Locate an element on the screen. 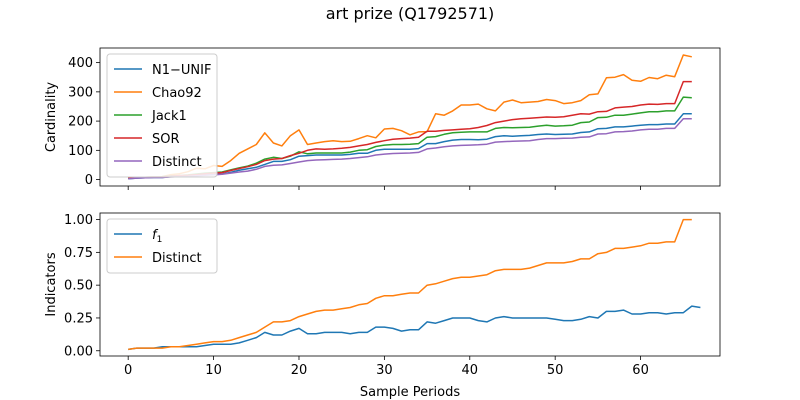 The height and width of the screenshot is (400, 800). y-tick-label: 400 is located at coordinates (80, 63).